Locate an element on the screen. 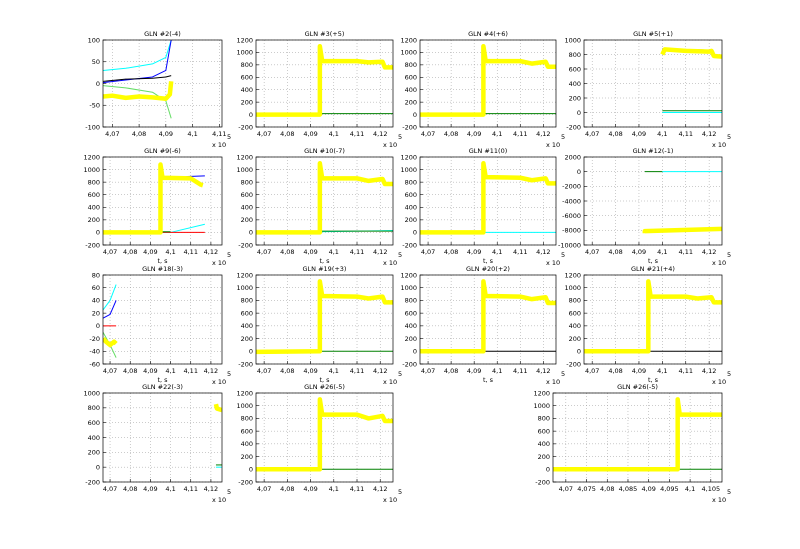  subplot-title: GLN #22(-3) is located at coordinates (162, 387).